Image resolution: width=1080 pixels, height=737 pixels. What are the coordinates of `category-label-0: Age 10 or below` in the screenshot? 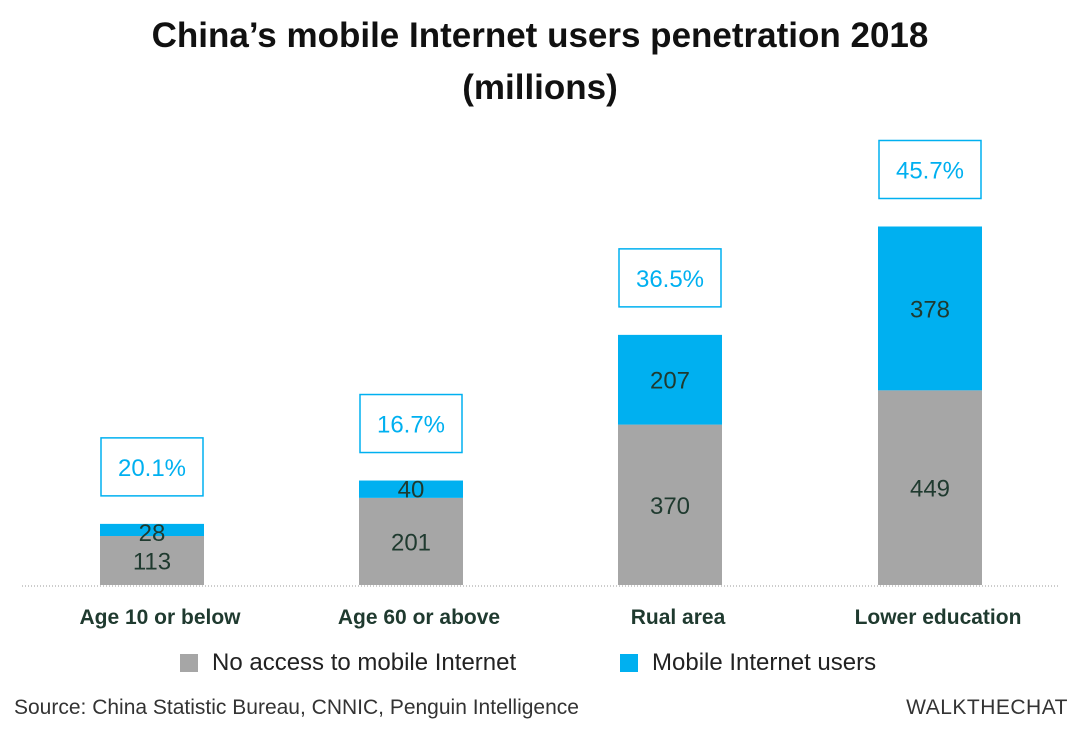 It's located at (160, 617).